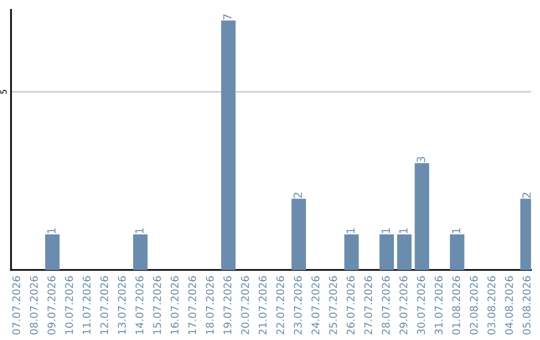 This screenshot has height=340, width=540. What do you see at coordinates (3, 92) in the screenshot?
I see `y-tick-label: 5` at bounding box center [3, 92].